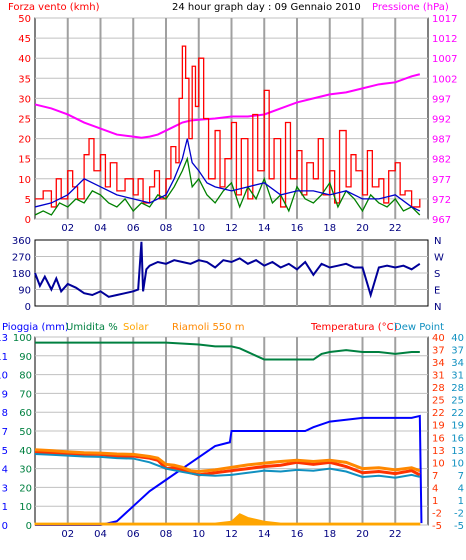 This screenshot has width=466, height=560. I want to click on temp-tick-label: 13, so click(438, 451).